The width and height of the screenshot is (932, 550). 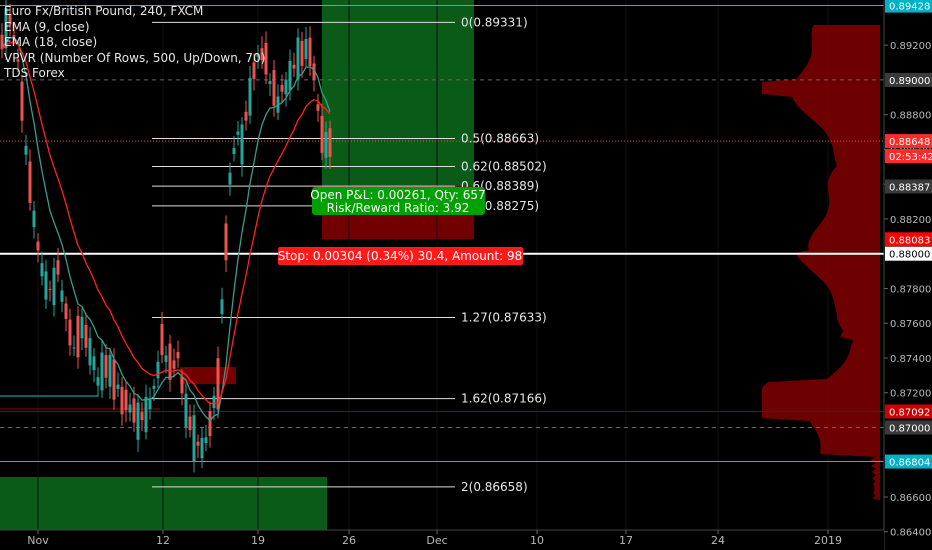 I want to click on indicator-ema18: EMA (18, close), so click(x=51, y=42).